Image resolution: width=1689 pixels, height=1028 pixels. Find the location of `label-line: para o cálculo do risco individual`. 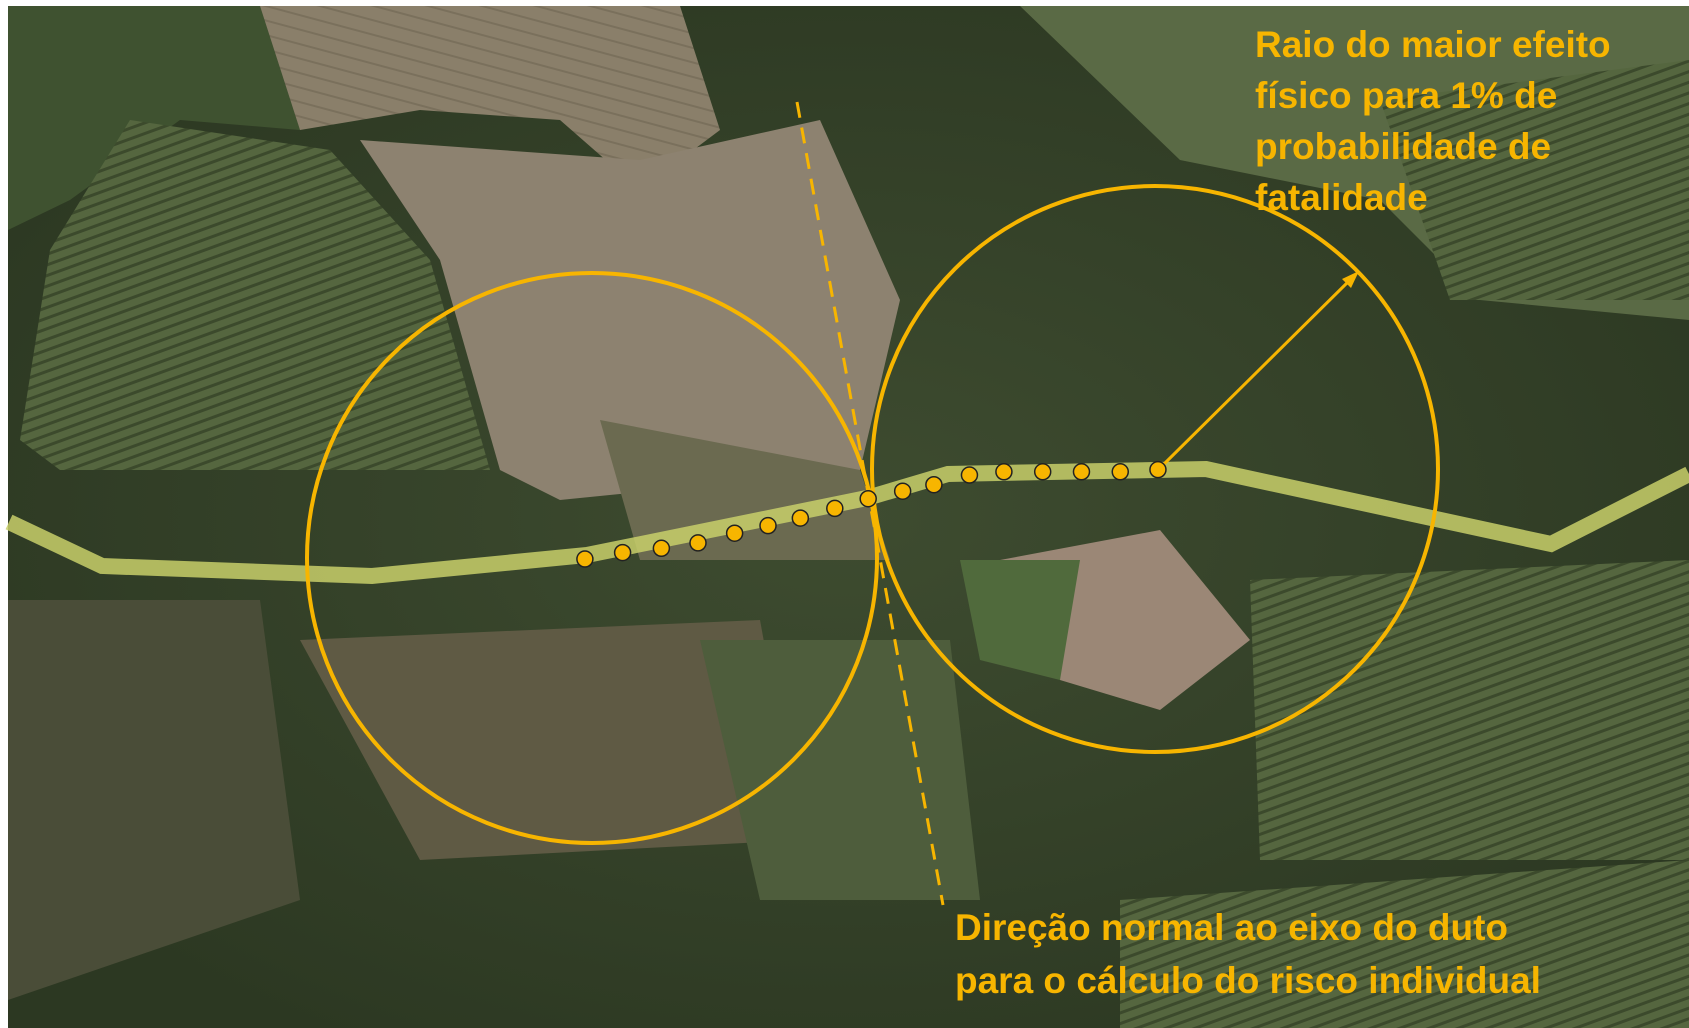

label-line: para o cálculo do risco individual is located at coordinates (1248, 980).